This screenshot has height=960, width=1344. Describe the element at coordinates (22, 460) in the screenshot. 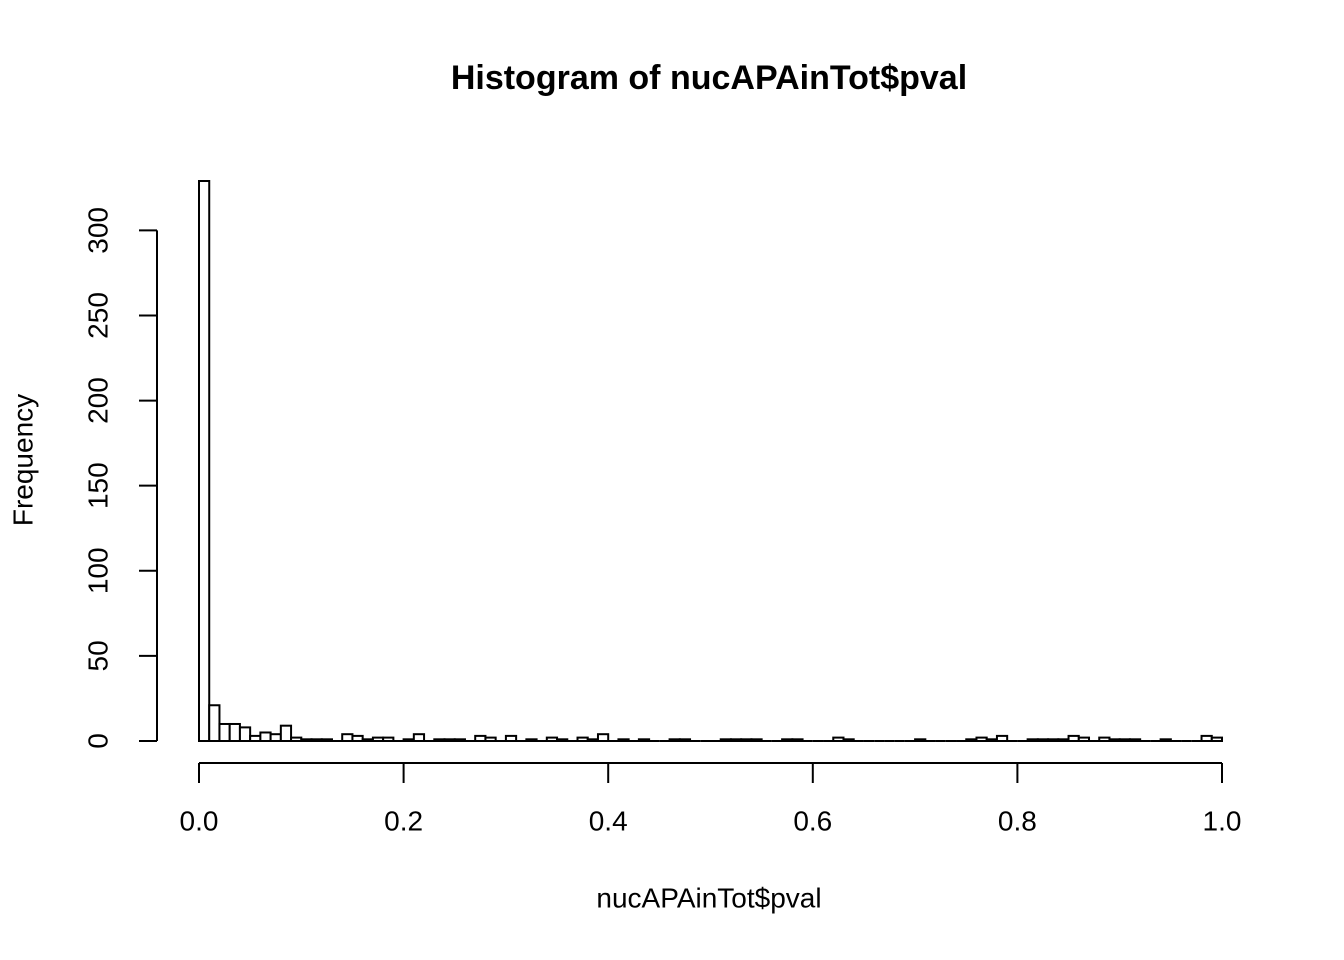

I see `y-axis-label: Frequency` at that location.